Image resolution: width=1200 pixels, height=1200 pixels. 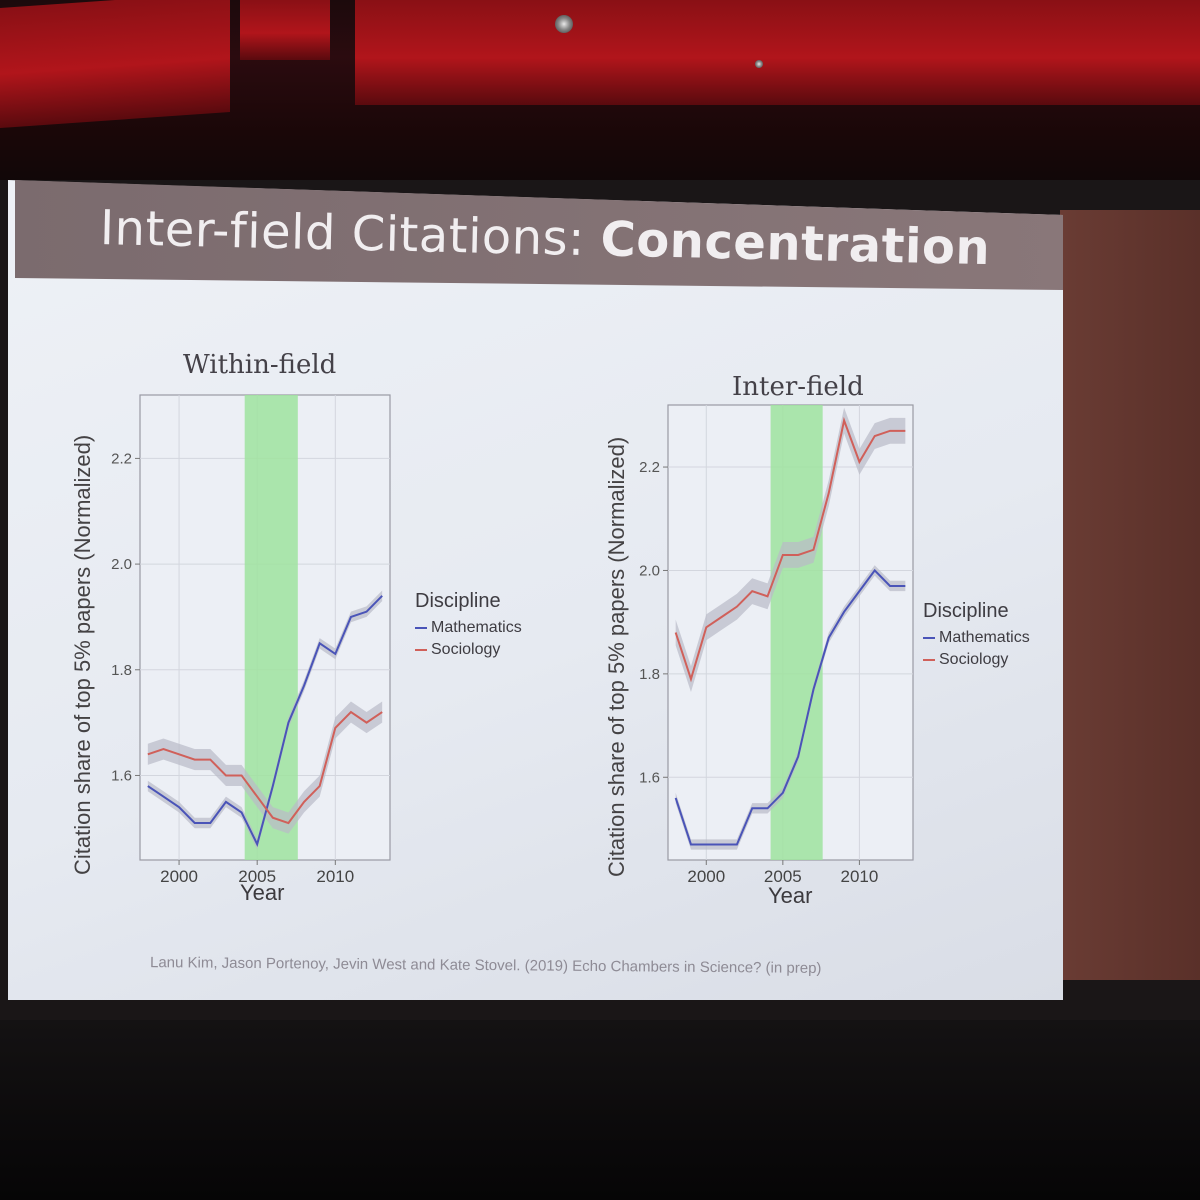 What do you see at coordinates (115, 64) in the screenshot?
I see `red-ceiling-panel-left` at bounding box center [115, 64].